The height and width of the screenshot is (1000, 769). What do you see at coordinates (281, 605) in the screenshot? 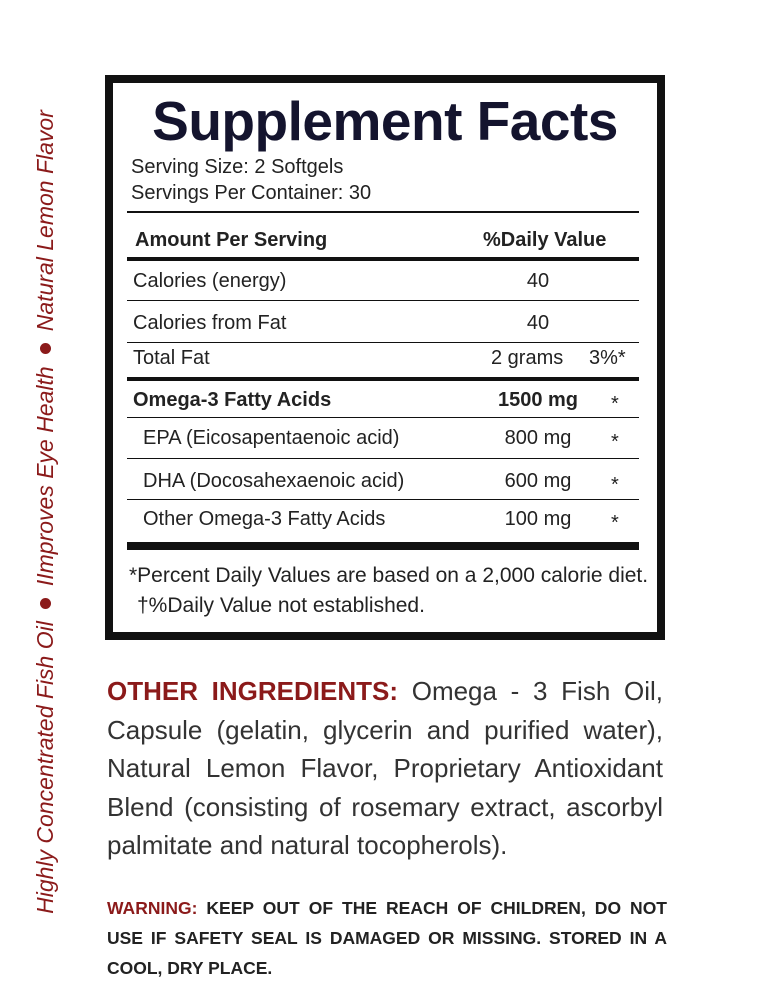
I see `footnote: †%Daily Value not established.` at bounding box center [281, 605].